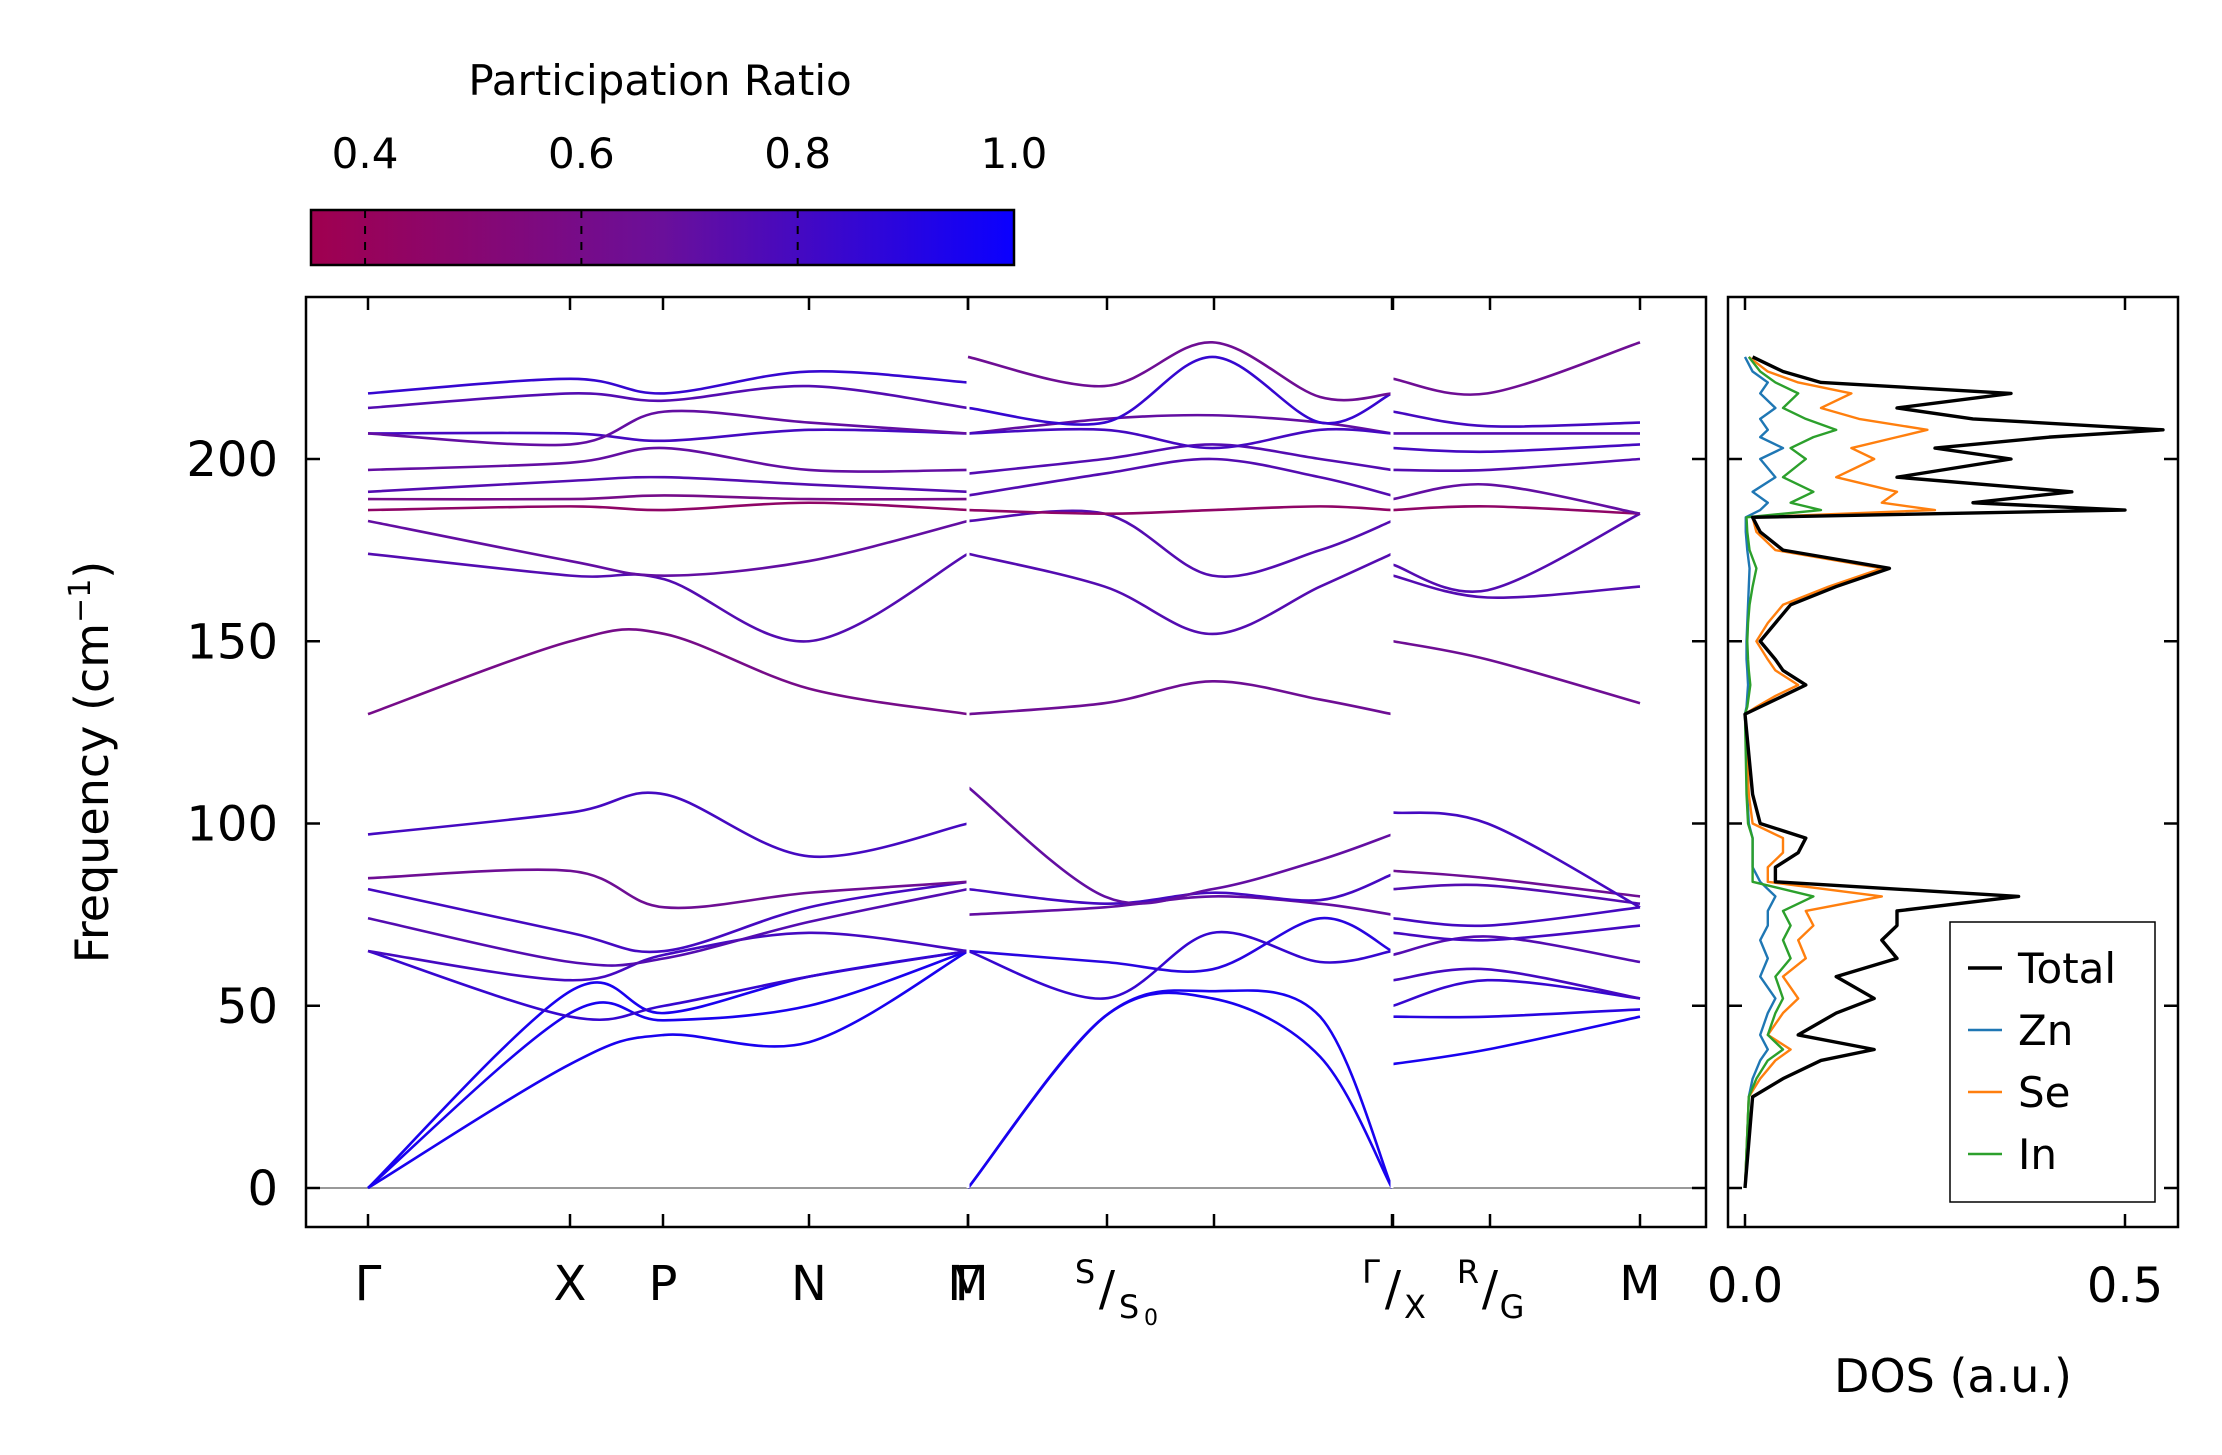 The image size is (2222, 1455). Describe the element at coordinates (581, 153) in the screenshot. I see `colorbar-tick-label: 0.6` at that location.